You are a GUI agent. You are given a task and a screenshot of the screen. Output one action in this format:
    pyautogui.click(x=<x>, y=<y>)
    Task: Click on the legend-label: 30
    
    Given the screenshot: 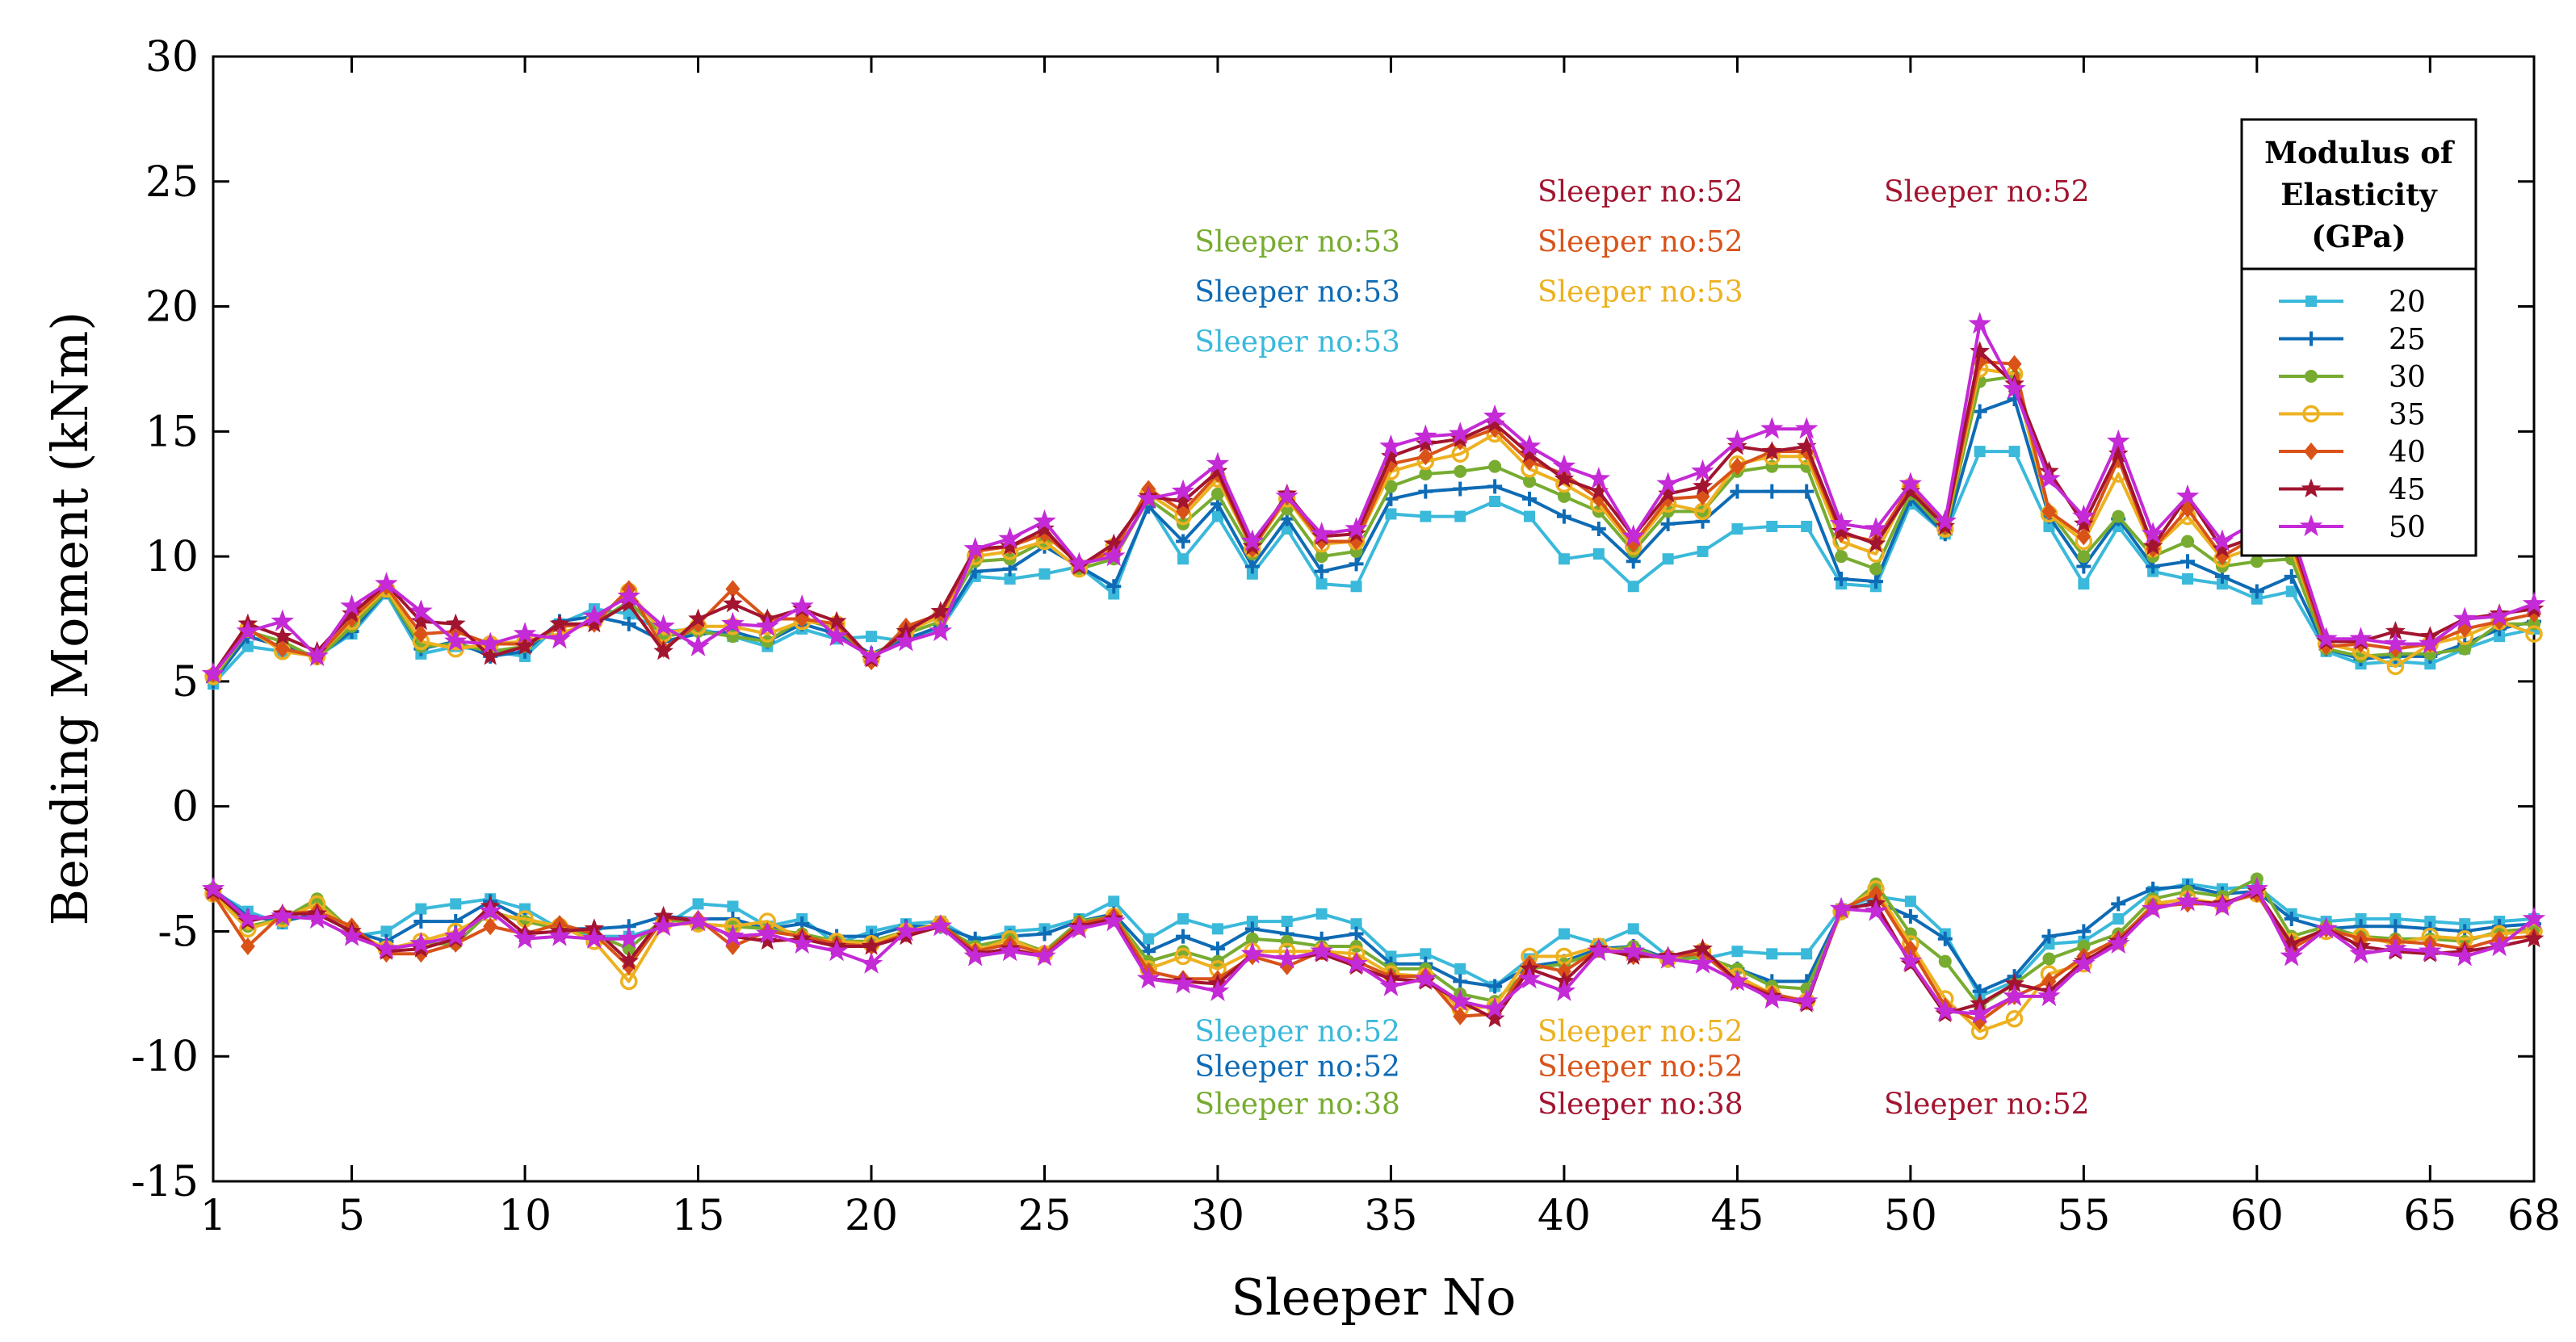 What is the action you would take?
    pyautogui.click(x=2407, y=378)
    